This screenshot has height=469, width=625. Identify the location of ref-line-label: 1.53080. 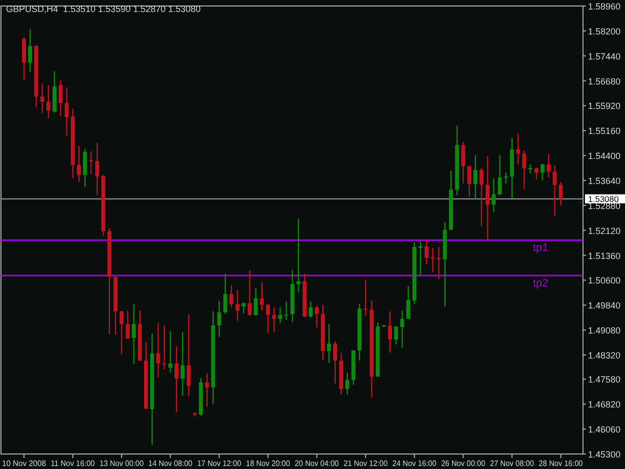
(603, 199).